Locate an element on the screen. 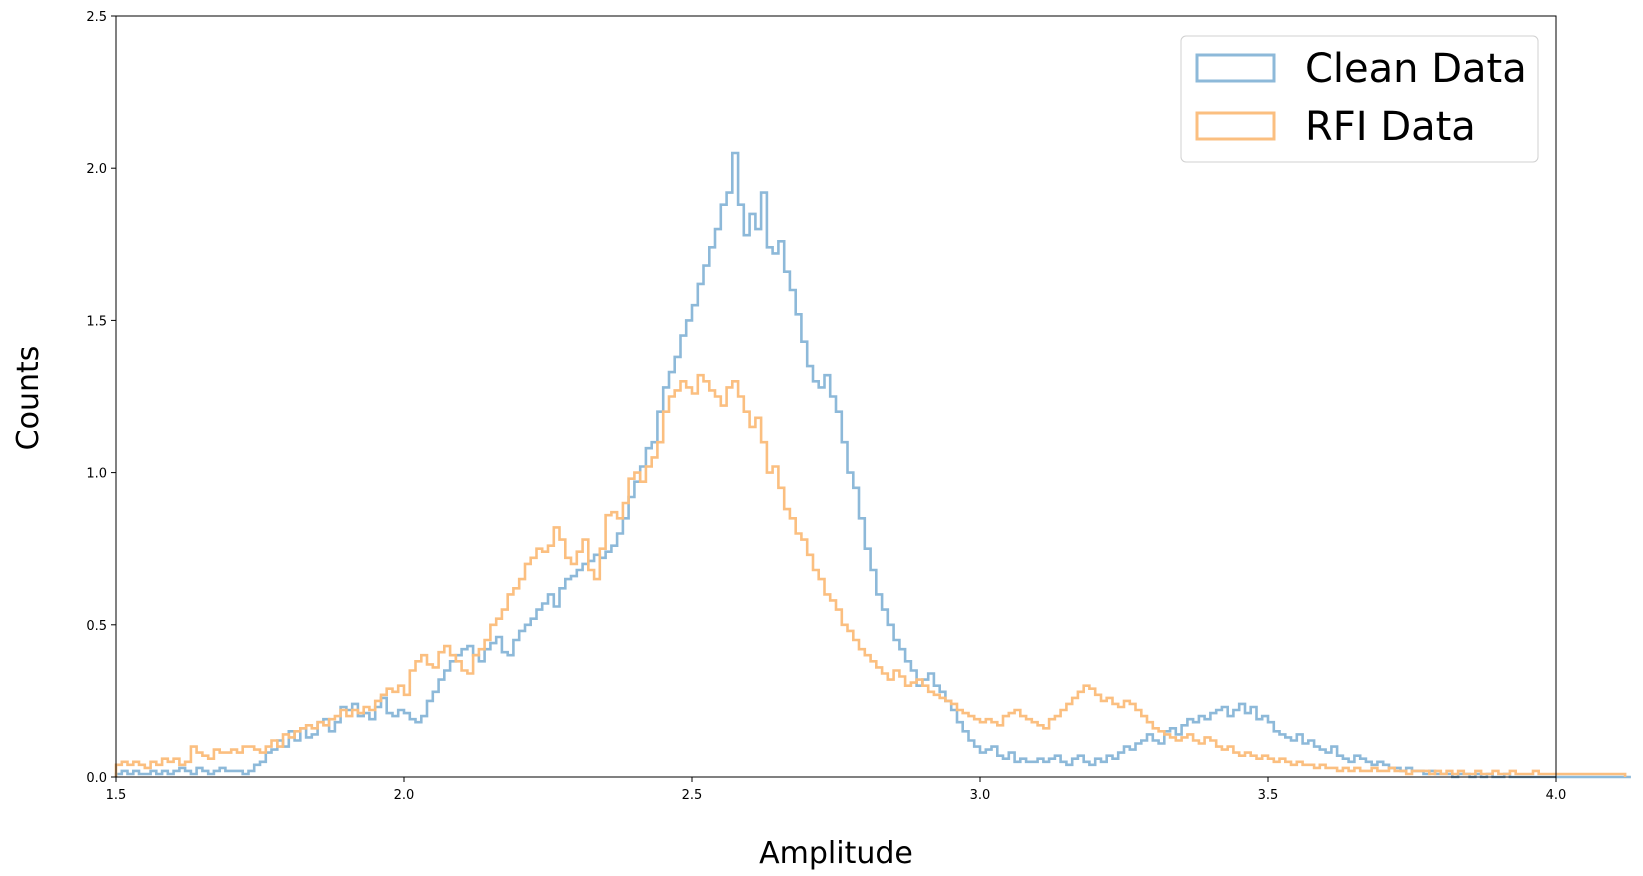 The image size is (1643, 876). legend-label-clean-data: Clean Data is located at coordinates (1416, 69).